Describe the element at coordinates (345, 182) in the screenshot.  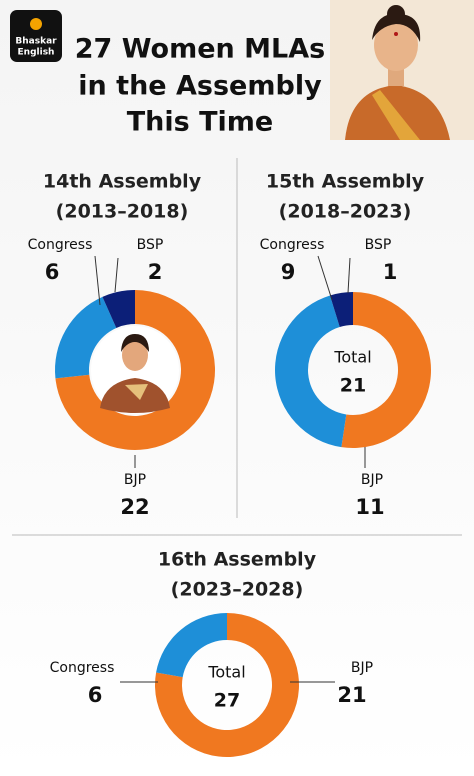
I see `chart-title: 15th Assembly` at that location.